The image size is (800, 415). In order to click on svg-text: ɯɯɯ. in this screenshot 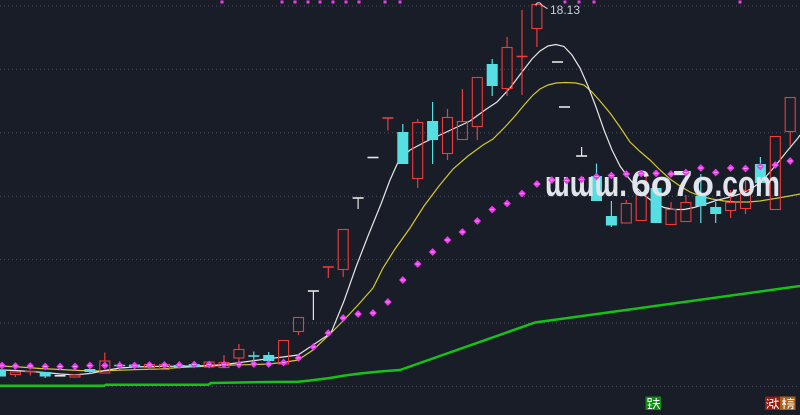, I will do `click(586, 183)`.